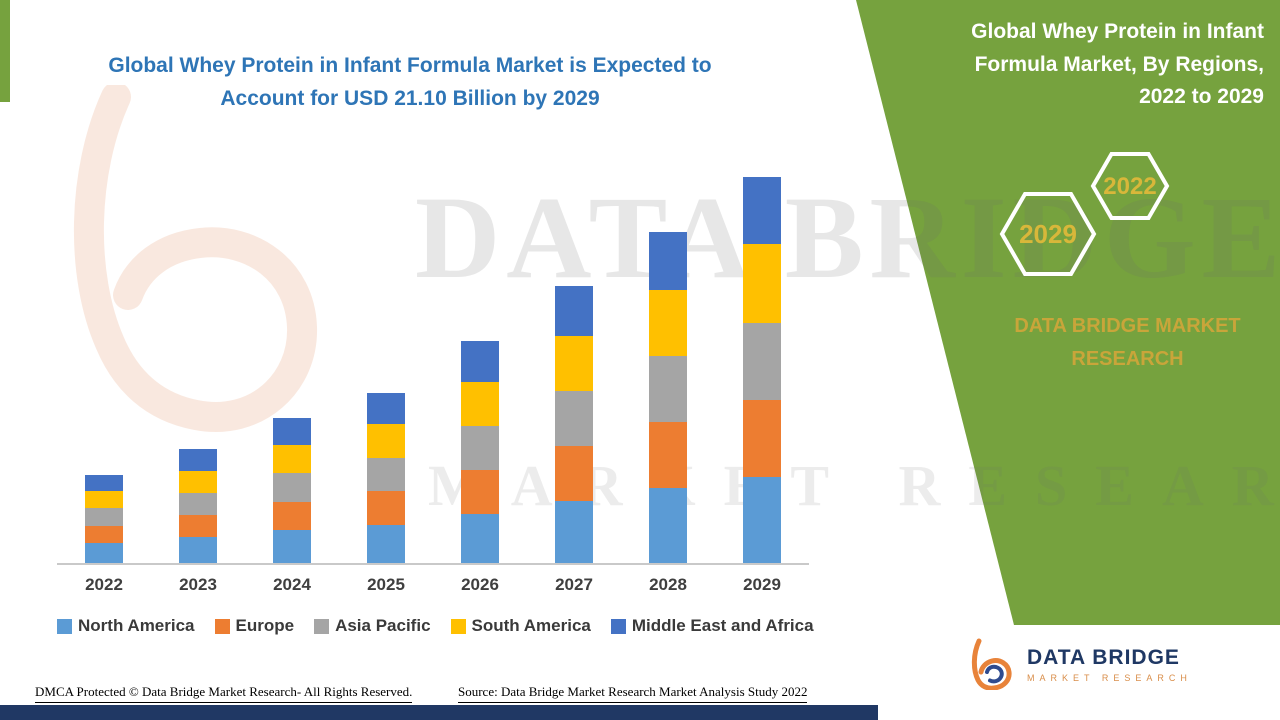 The width and height of the screenshot is (1280, 720). Describe the element at coordinates (762, 584) in the screenshot. I see `x-axis-label: 2029` at that location.